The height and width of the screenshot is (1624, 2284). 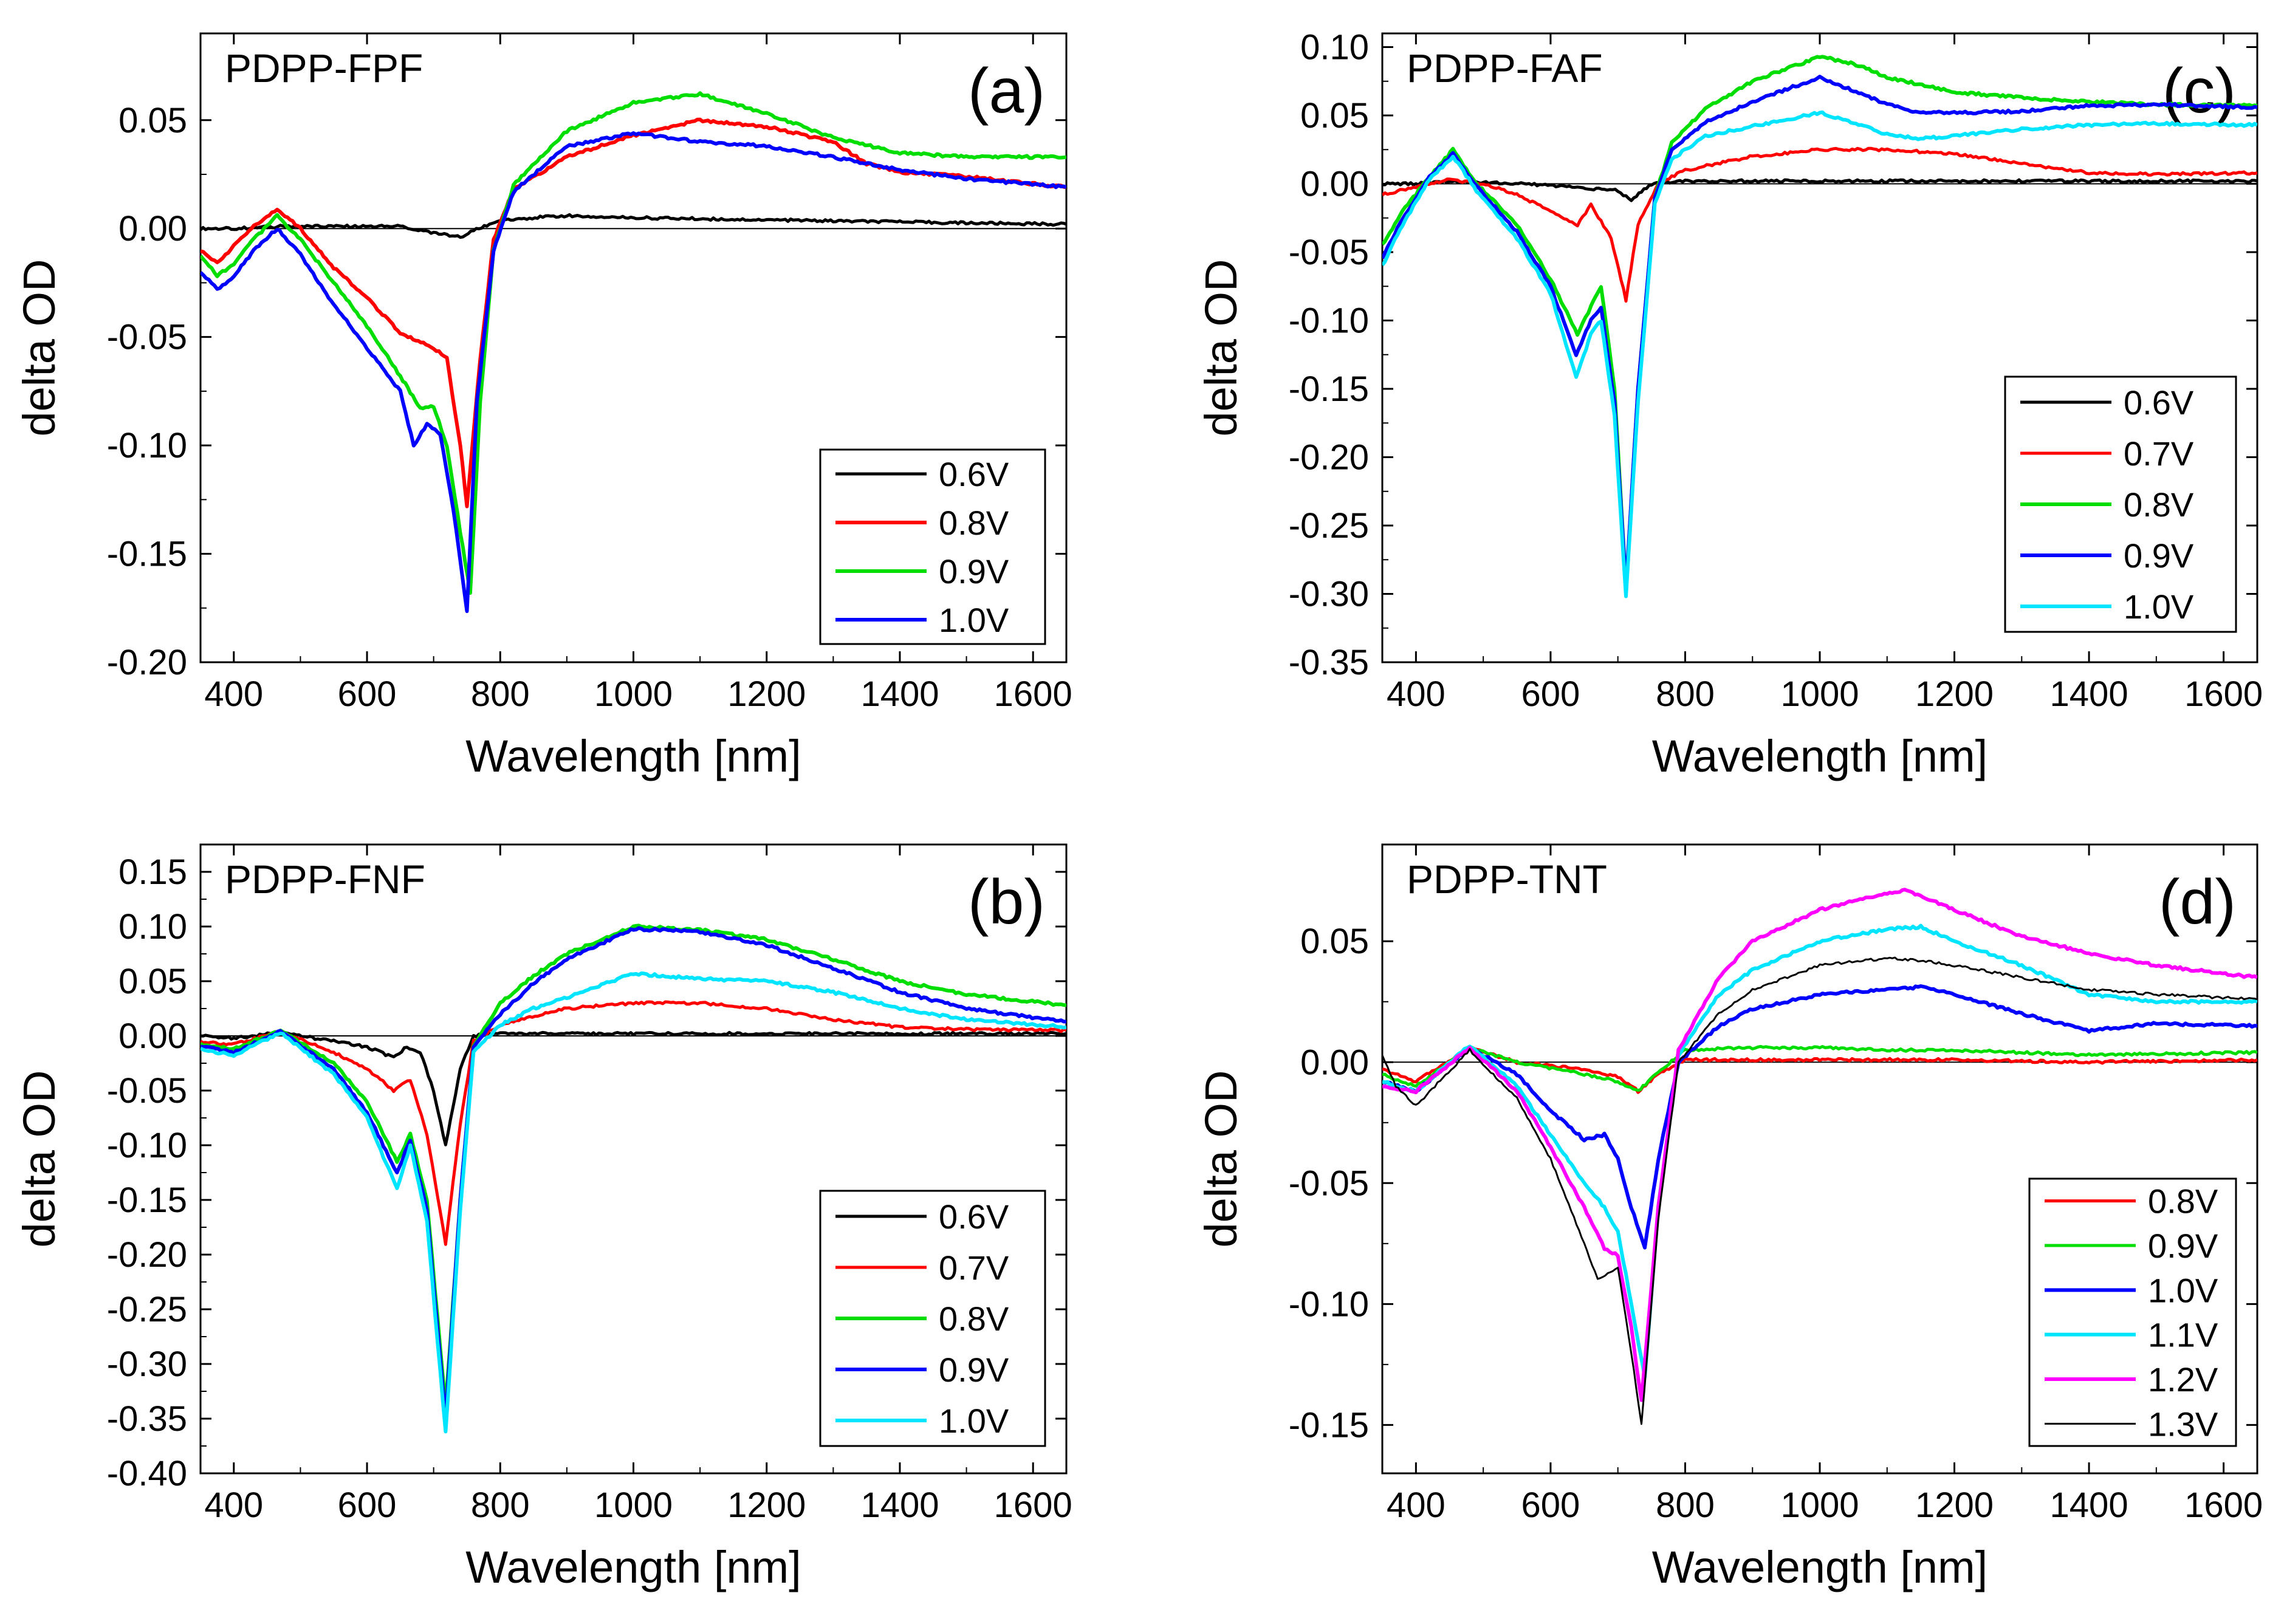 I want to click on legend-label: 1.3V, so click(x=2183, y=1424).